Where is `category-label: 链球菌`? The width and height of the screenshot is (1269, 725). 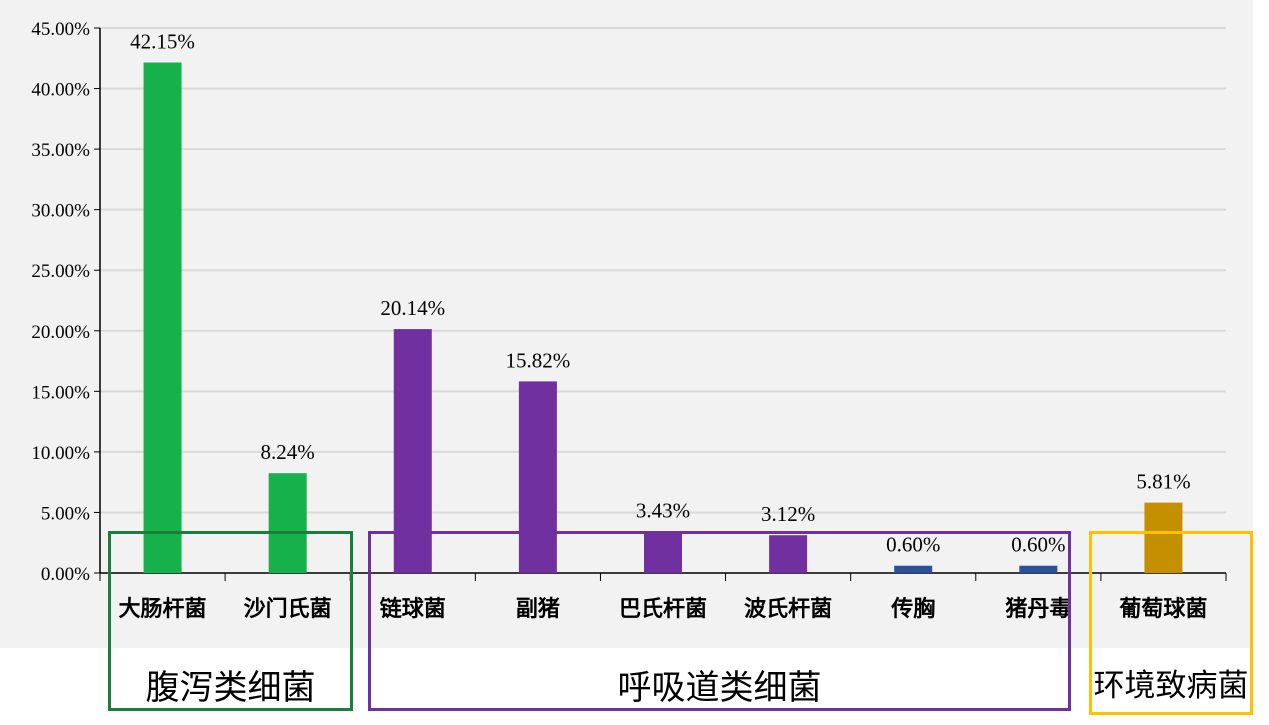 category-label: 链球菌 is located at coordinates (413, 609).